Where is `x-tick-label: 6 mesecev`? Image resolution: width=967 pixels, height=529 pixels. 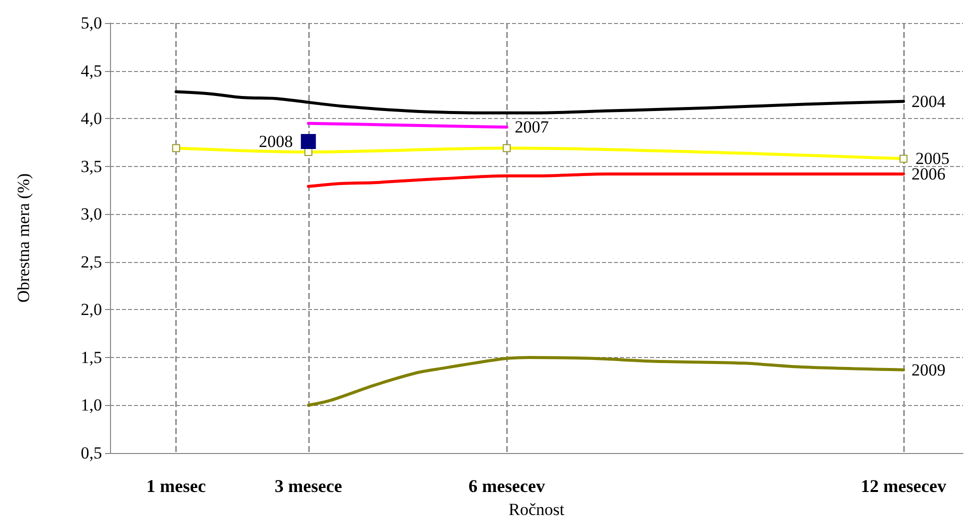 x-tick-label: 6 mesecev is located at coordinates (506, 486).